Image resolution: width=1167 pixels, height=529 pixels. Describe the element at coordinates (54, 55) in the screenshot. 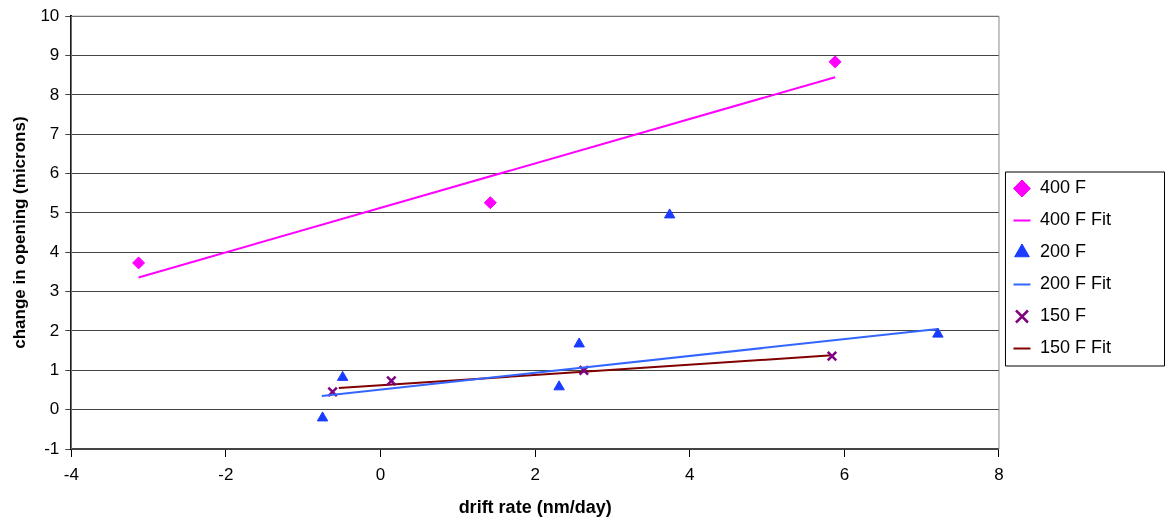

I see `y-tick-label: 9` at that location.